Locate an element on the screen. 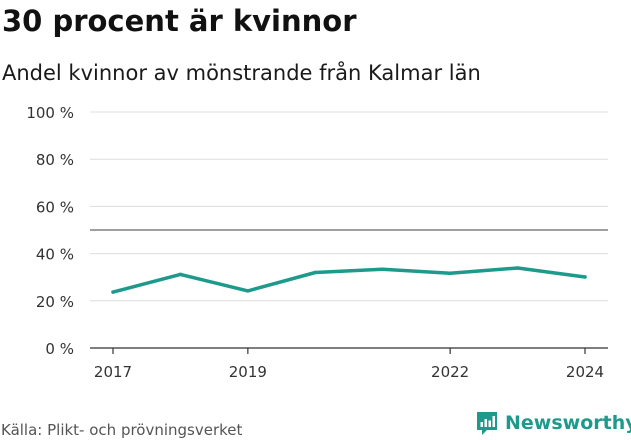  x-tick-label: 2017 is located at coordinates (113, 372).